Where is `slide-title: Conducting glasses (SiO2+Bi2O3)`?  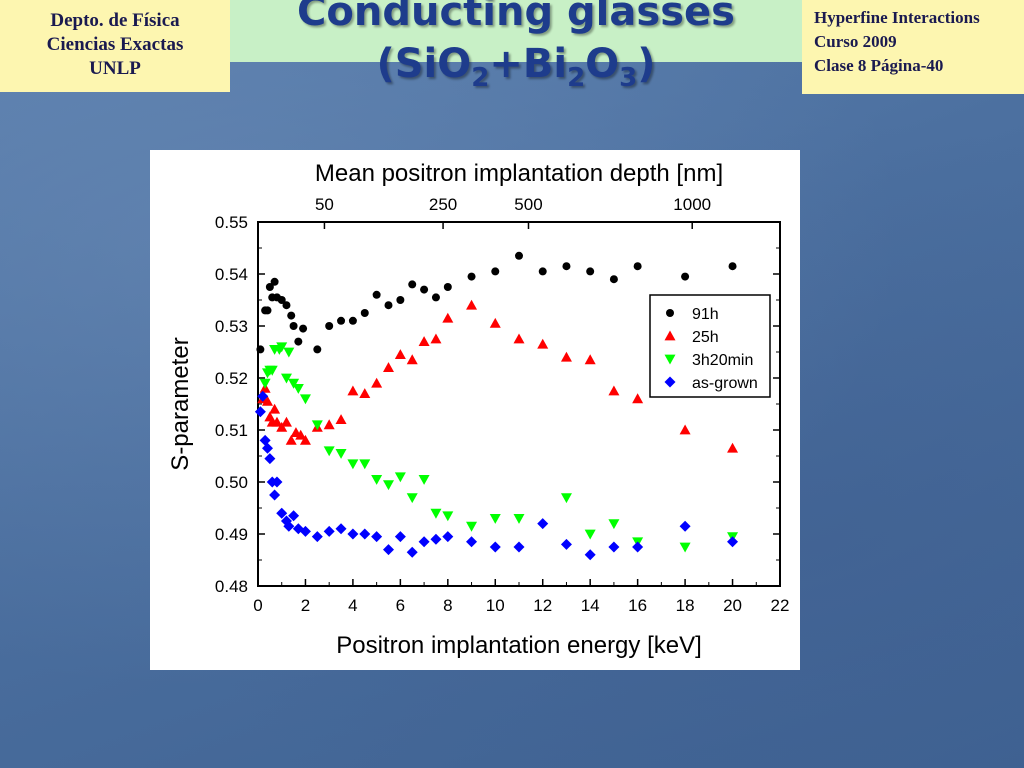 slide-title: Conducting glasses (SiO2+Bi2O3) is located at coordinates (516, 52).